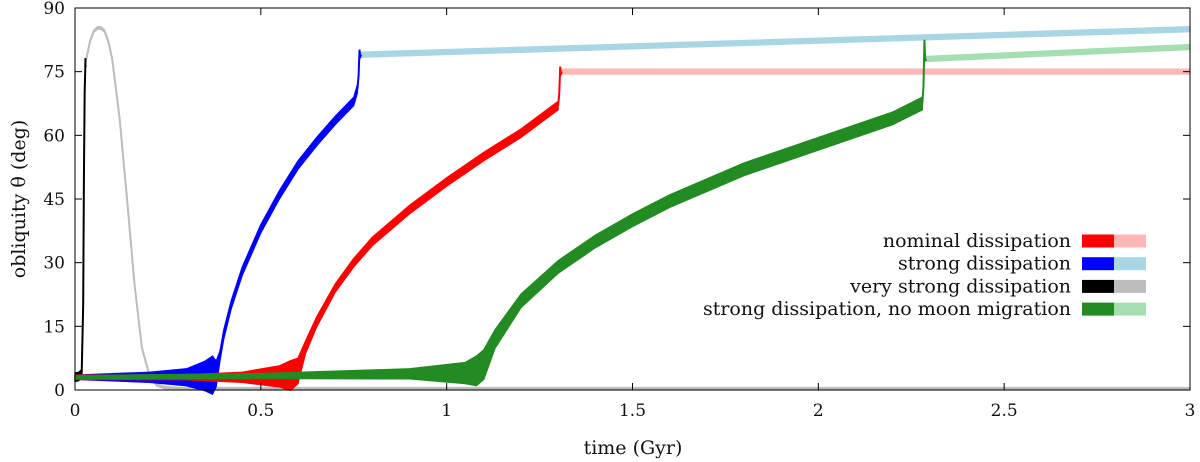  What do you see at coordinates (506, 72) in the screenshot?
I see `spike-layer` at bounding box center [506, 72].